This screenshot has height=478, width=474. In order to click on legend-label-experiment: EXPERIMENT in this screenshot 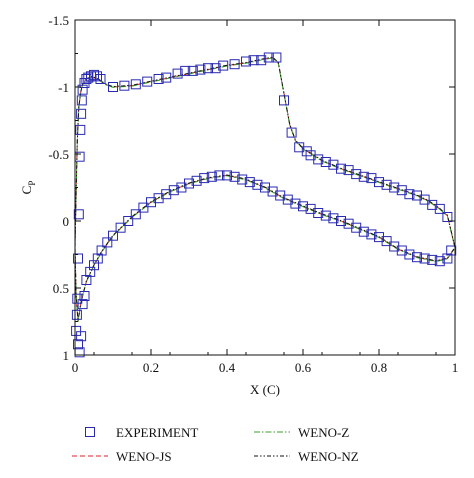, I will do `click(157, 432)`.